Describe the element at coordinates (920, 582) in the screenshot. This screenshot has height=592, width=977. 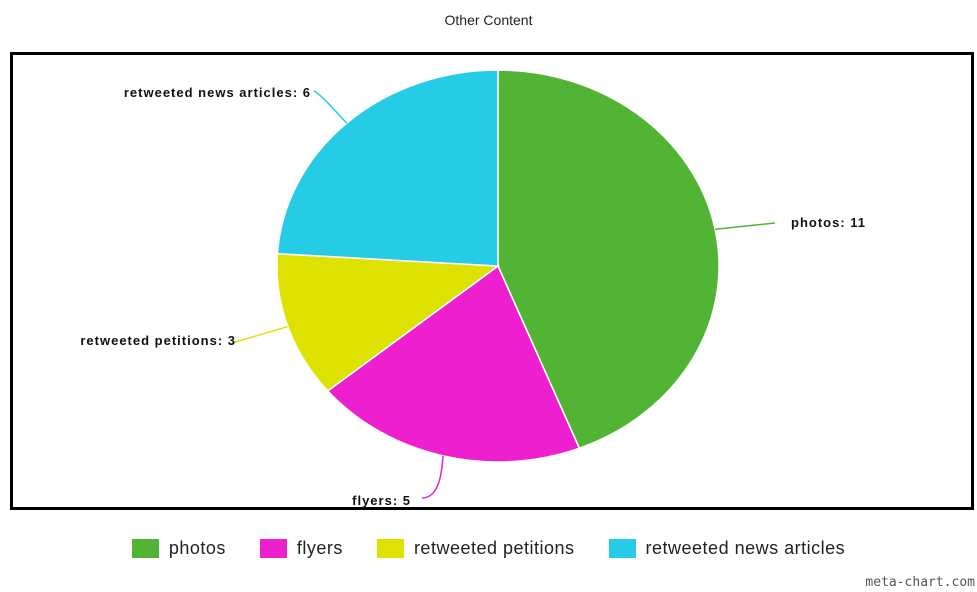
I see `credit-text: meta-chart.com` at that location.